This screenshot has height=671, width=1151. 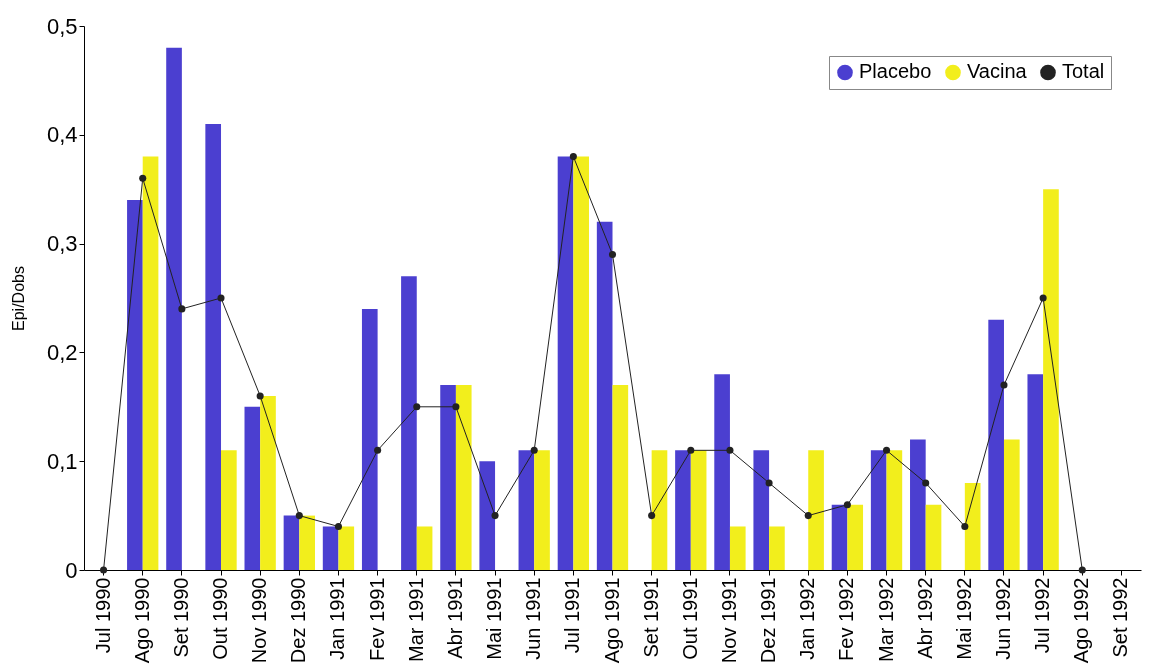 What do you see at coordinates (62, 352) in the screenshot?
I see `y-tick-label: 0,2` at bounding box center [62, 352].